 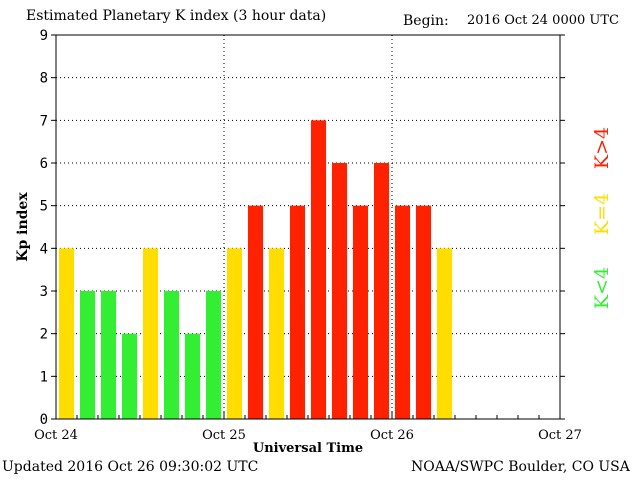 I want to click on legend-item: K=4, so click(x=602, y=214).